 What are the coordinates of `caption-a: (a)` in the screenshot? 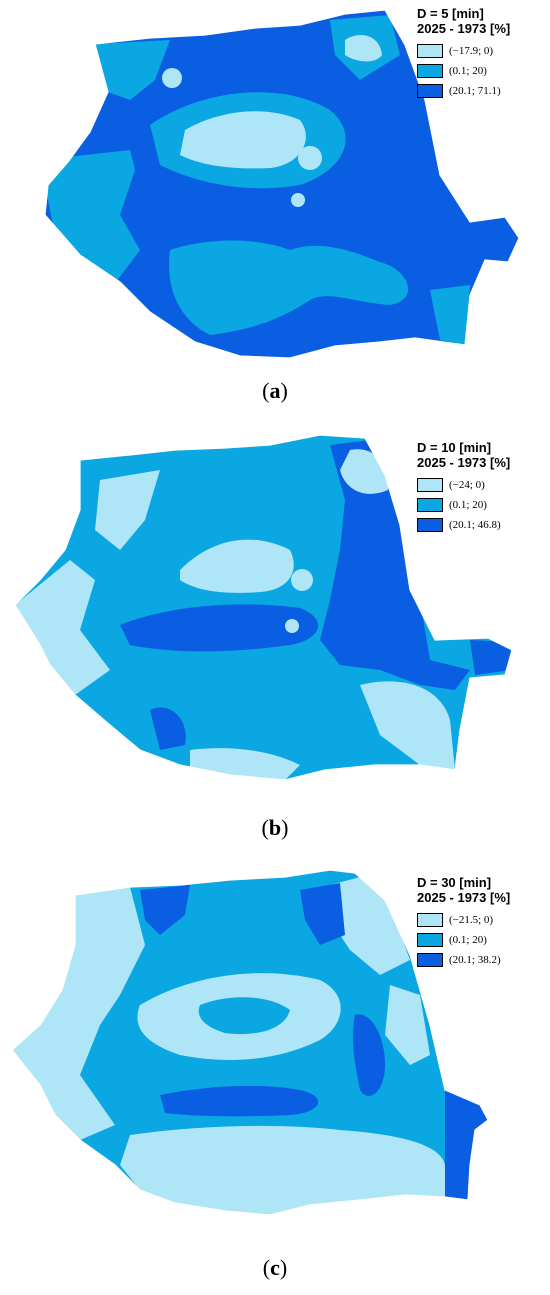 It's located at (275, 390).